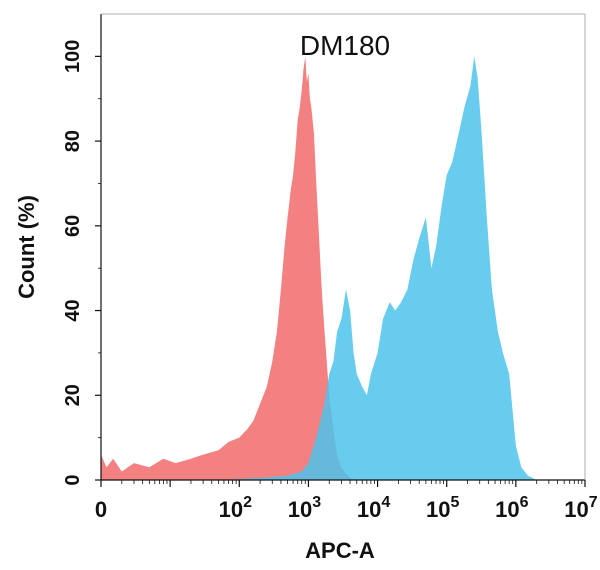  I want to click on x-tick-label: 0, so click(101, 509).